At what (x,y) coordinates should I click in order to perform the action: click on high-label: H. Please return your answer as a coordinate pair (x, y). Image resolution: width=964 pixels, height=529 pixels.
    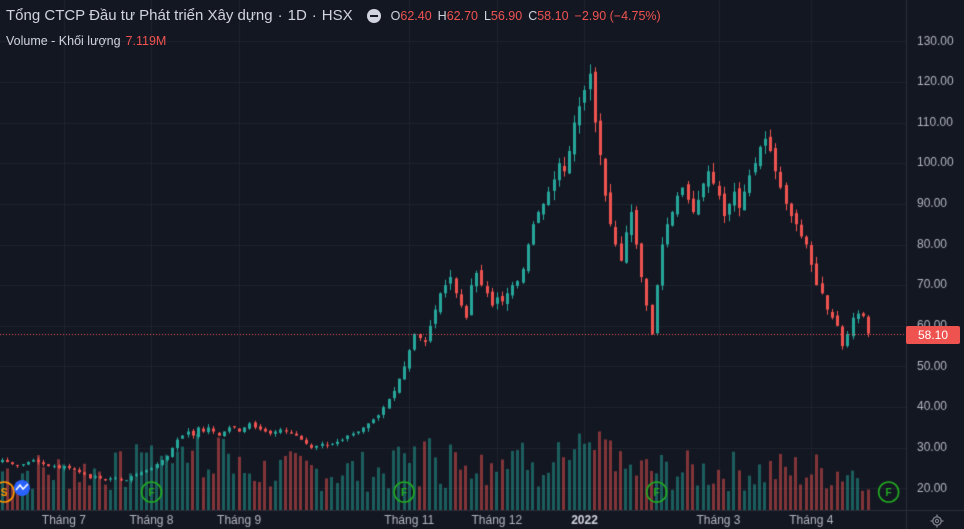
    Looking at the image, I should click on (442, 15).